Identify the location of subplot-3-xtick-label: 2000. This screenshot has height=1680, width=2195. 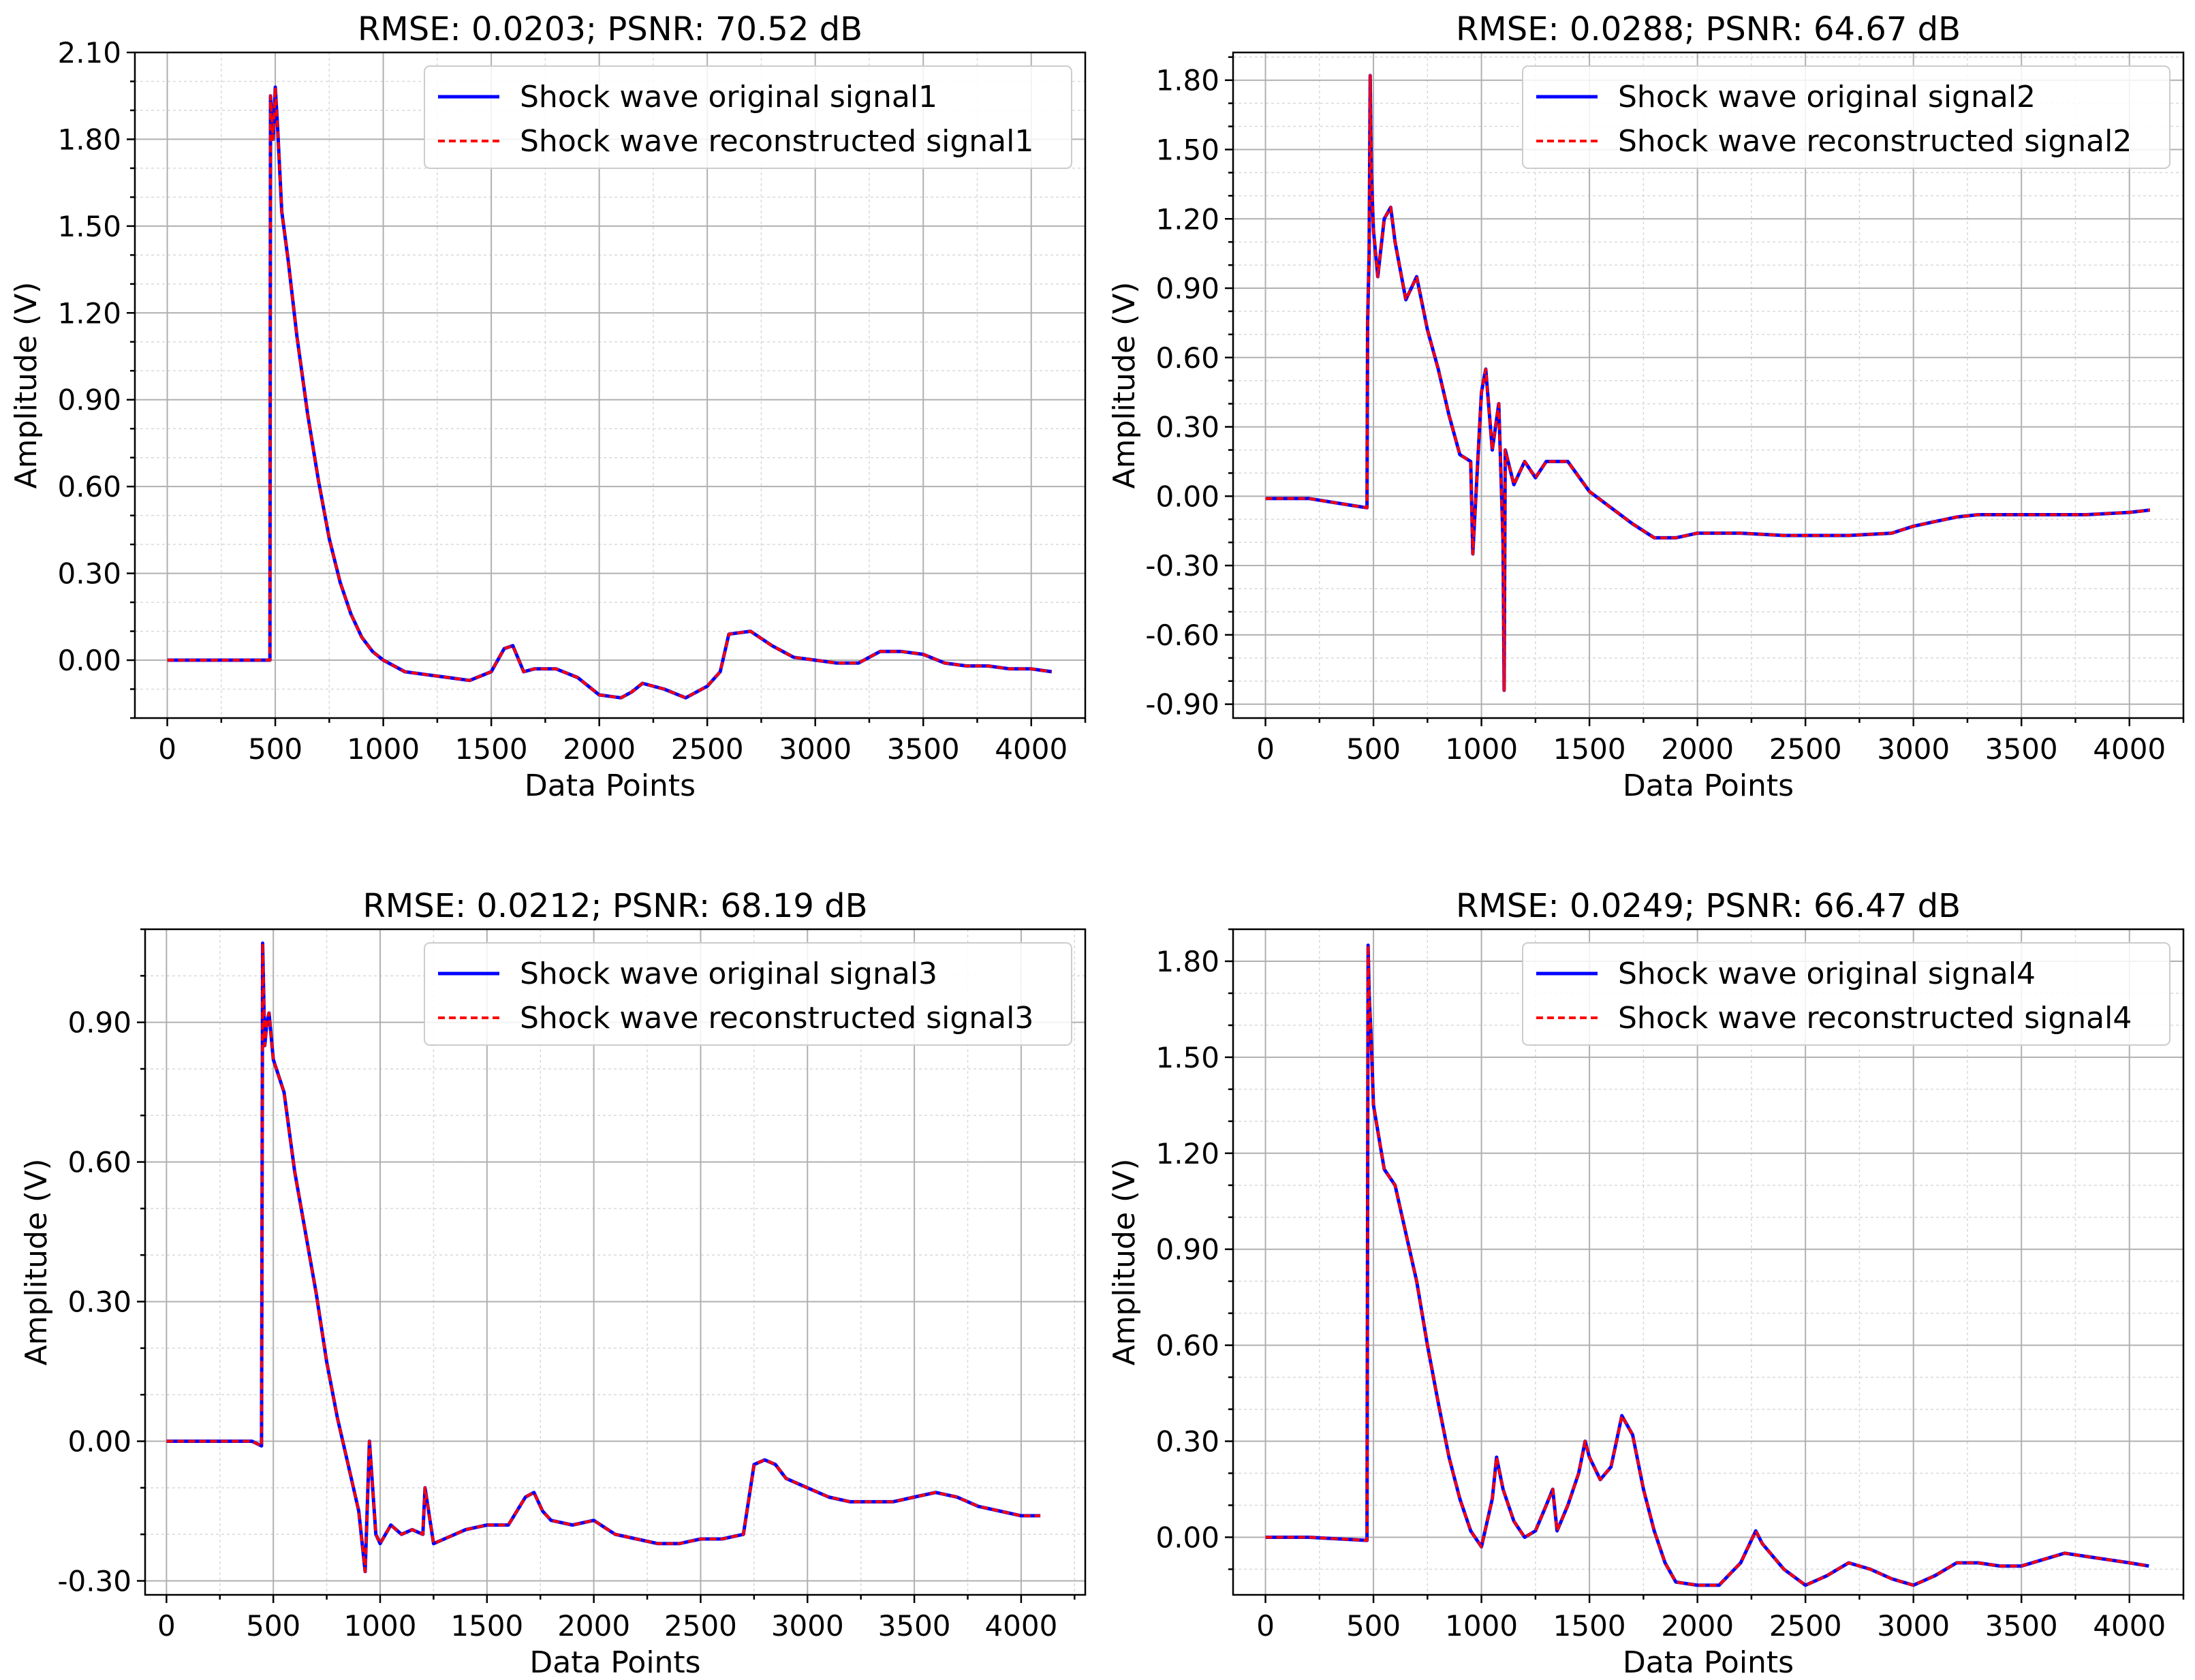
(593, 1626).